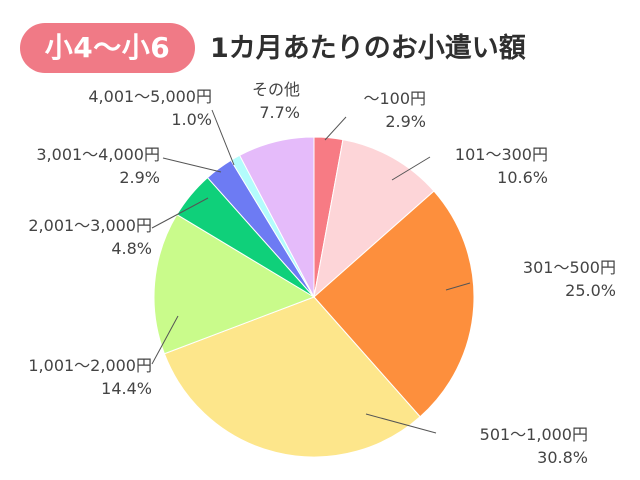 The image size is (640, 480). What do you see at coordinates (522, 177) in the screenshot?
I see `slice-percent-label: 10.6%` at bounding box center [522, 177].